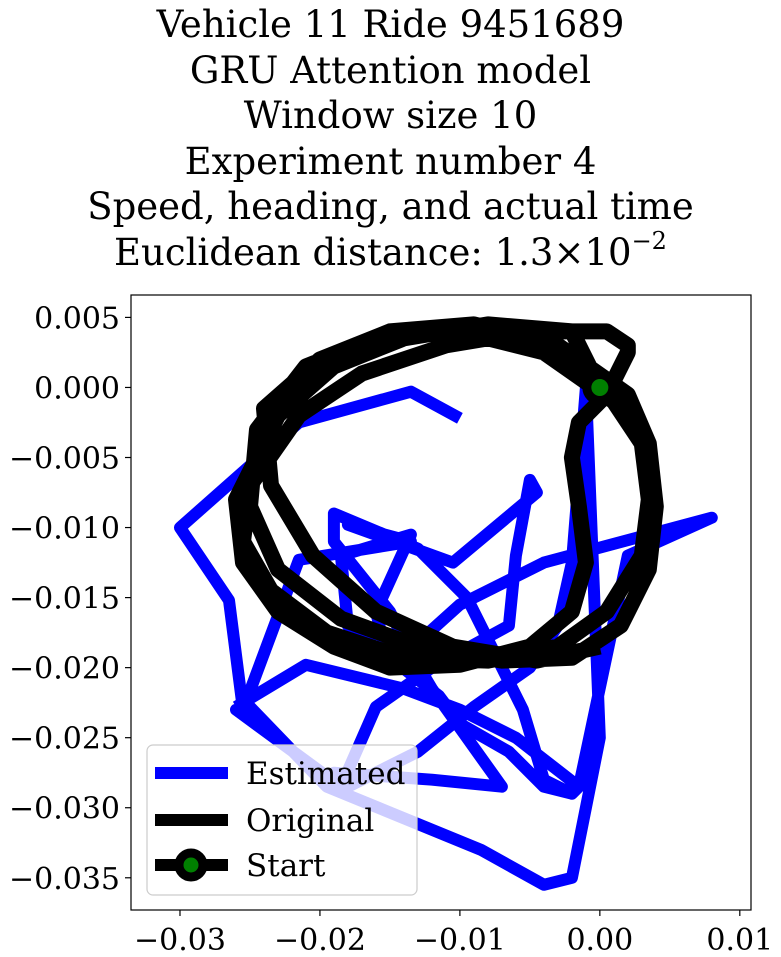 Image resolution: width=781 pixels, height=957 pixels. I want to click on distance-mantissa: 1.3, so click(524, 252).